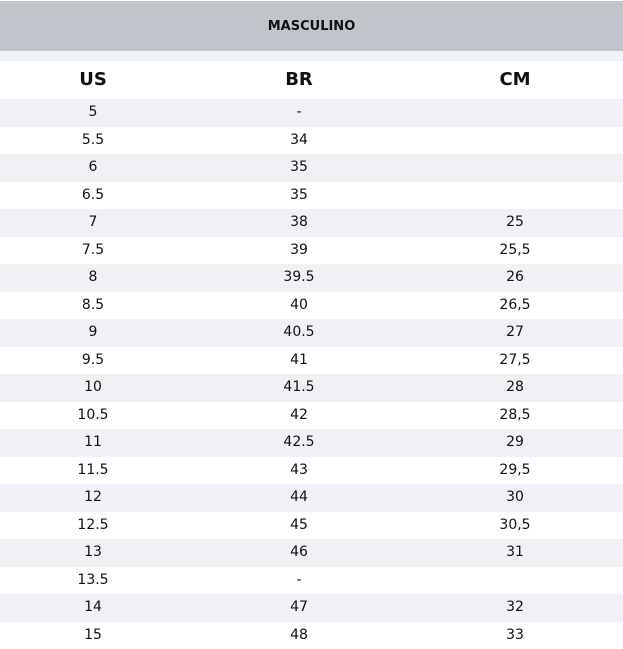 The image size is (623, 649). I want to click on table-row: 5.5 34, so click(311, 141).